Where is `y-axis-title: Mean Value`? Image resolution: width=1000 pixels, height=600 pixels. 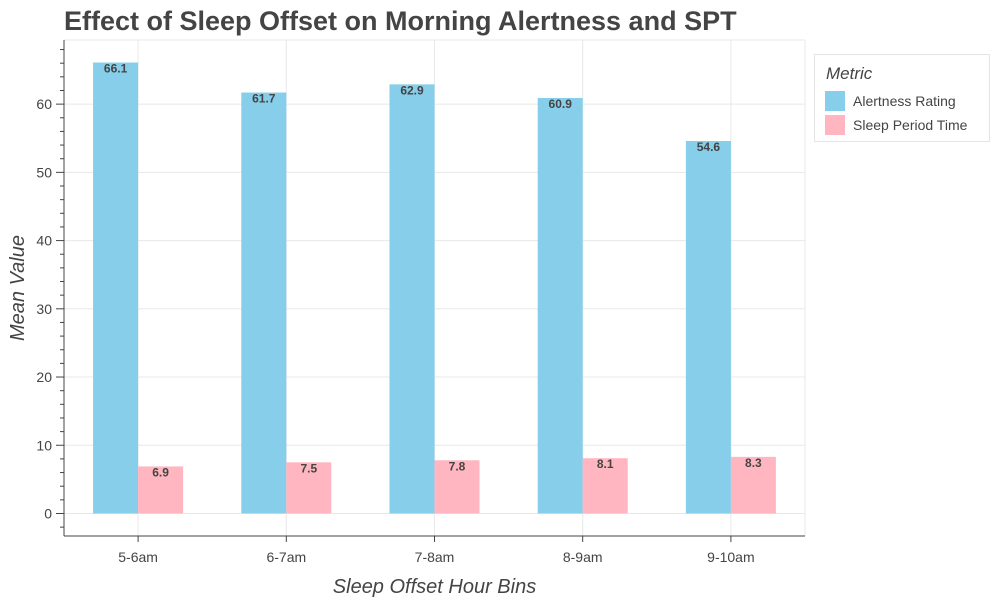
y-axis-title: Mean Value is located at coordinates (18, 288).